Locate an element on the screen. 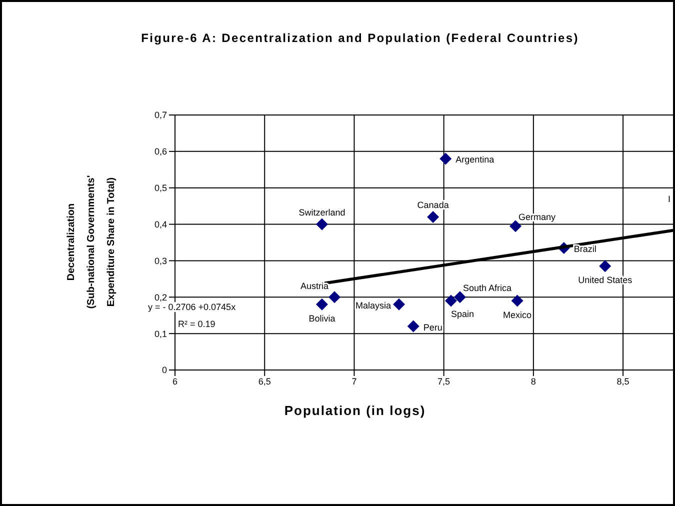 The image size is (675, 506). y-tick-label: 0,1 is located at coordinates (160, 333).